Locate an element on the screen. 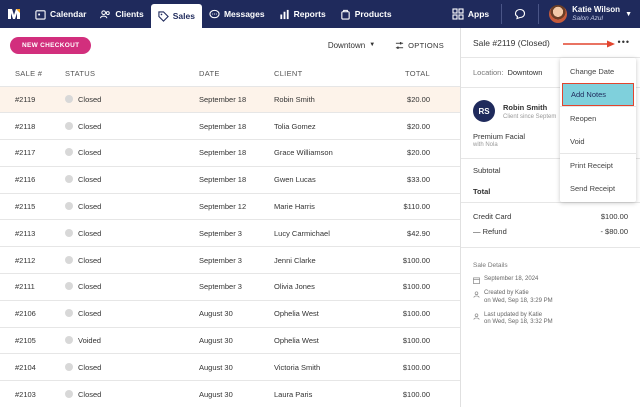 The image size is (640, 407). reports-icon is located at coordinates (284, 14).